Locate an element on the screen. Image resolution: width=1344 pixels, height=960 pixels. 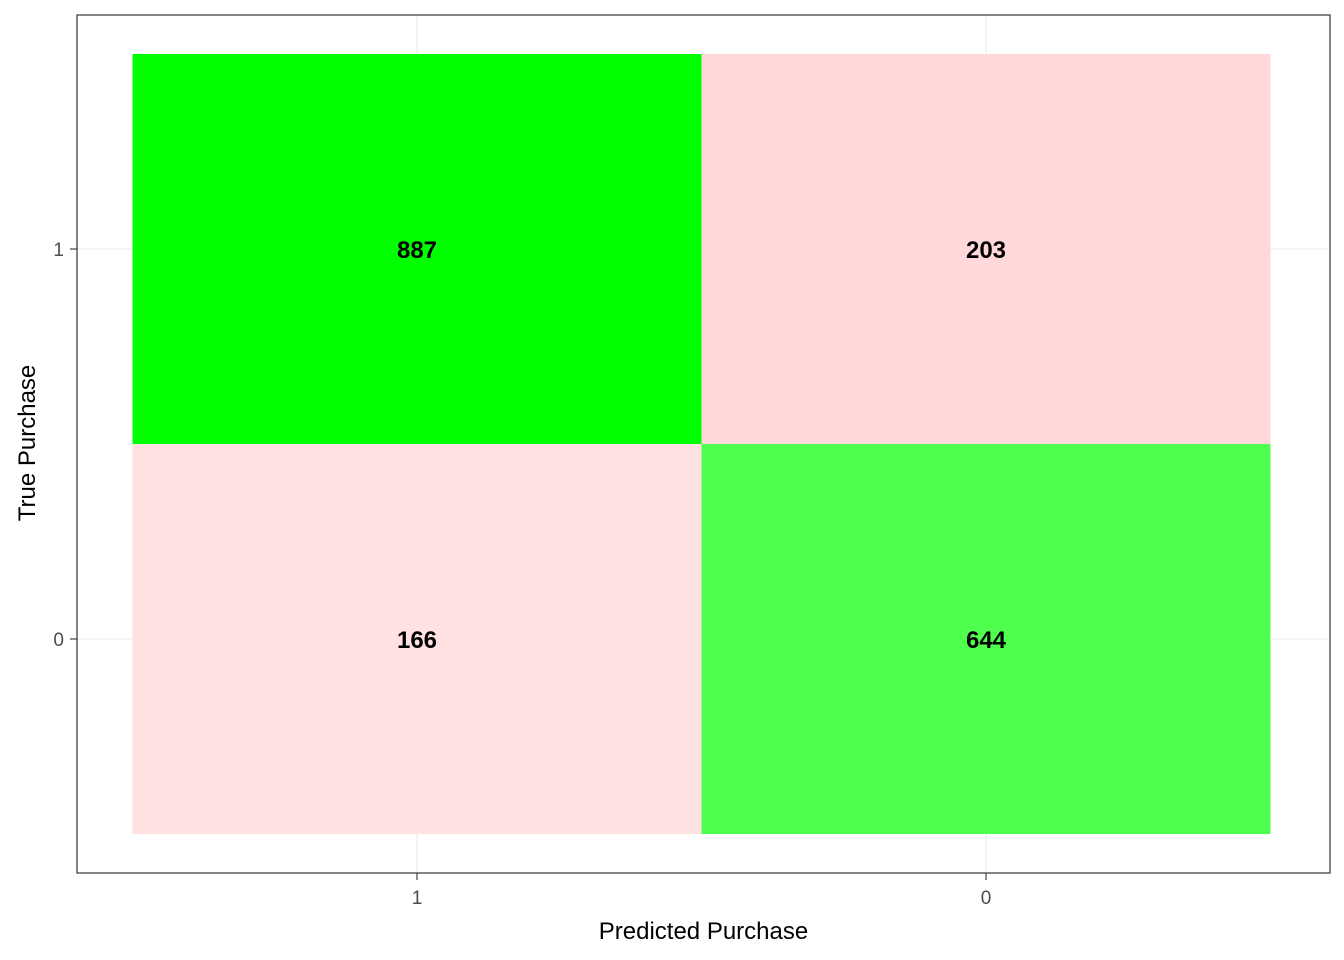
y-axis: 10 is located at coordinates (65, 445).